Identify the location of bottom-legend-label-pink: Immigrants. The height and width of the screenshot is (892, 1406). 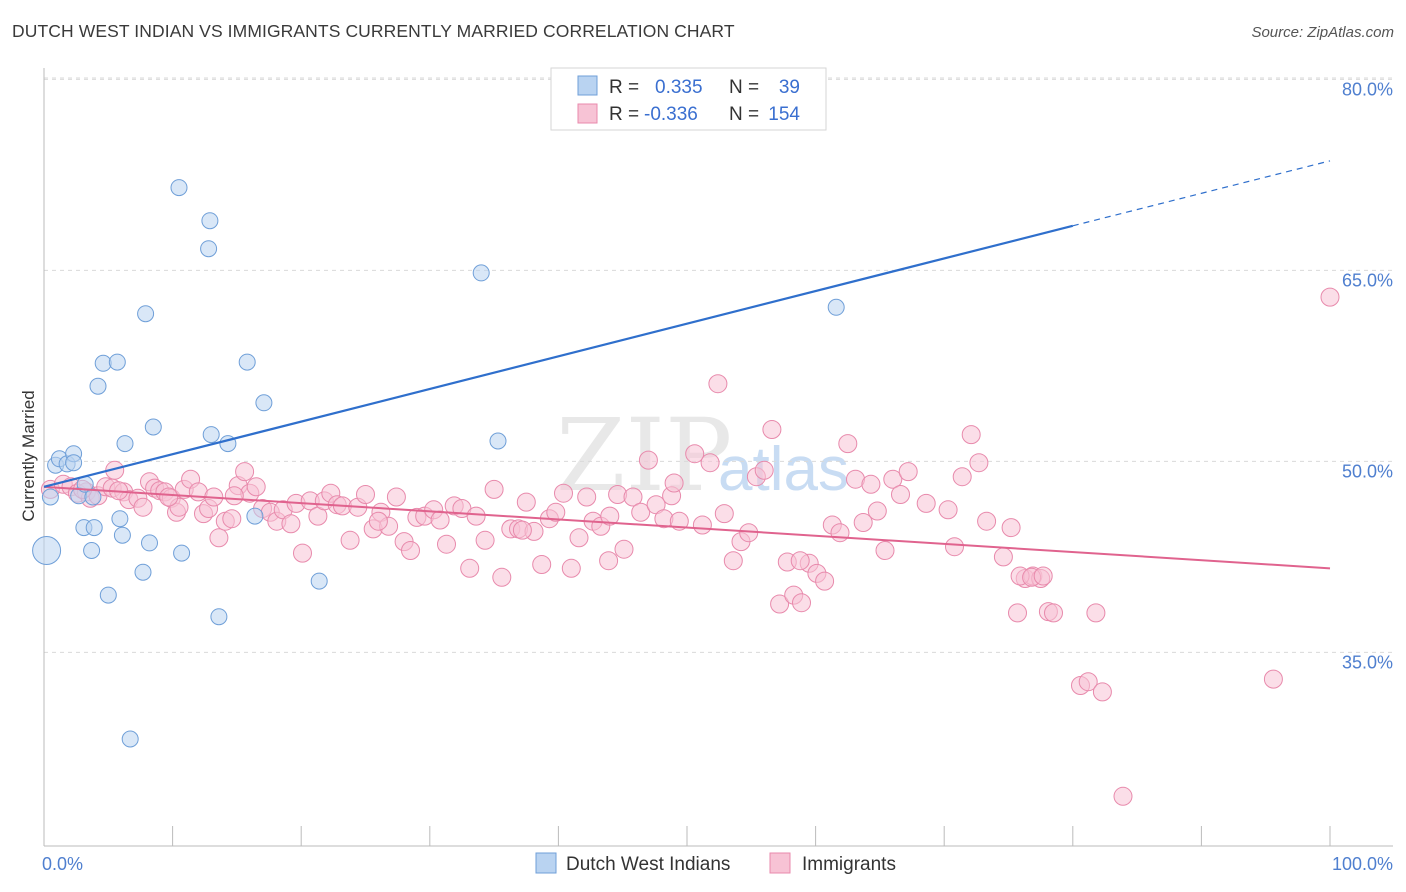
(849, 864).